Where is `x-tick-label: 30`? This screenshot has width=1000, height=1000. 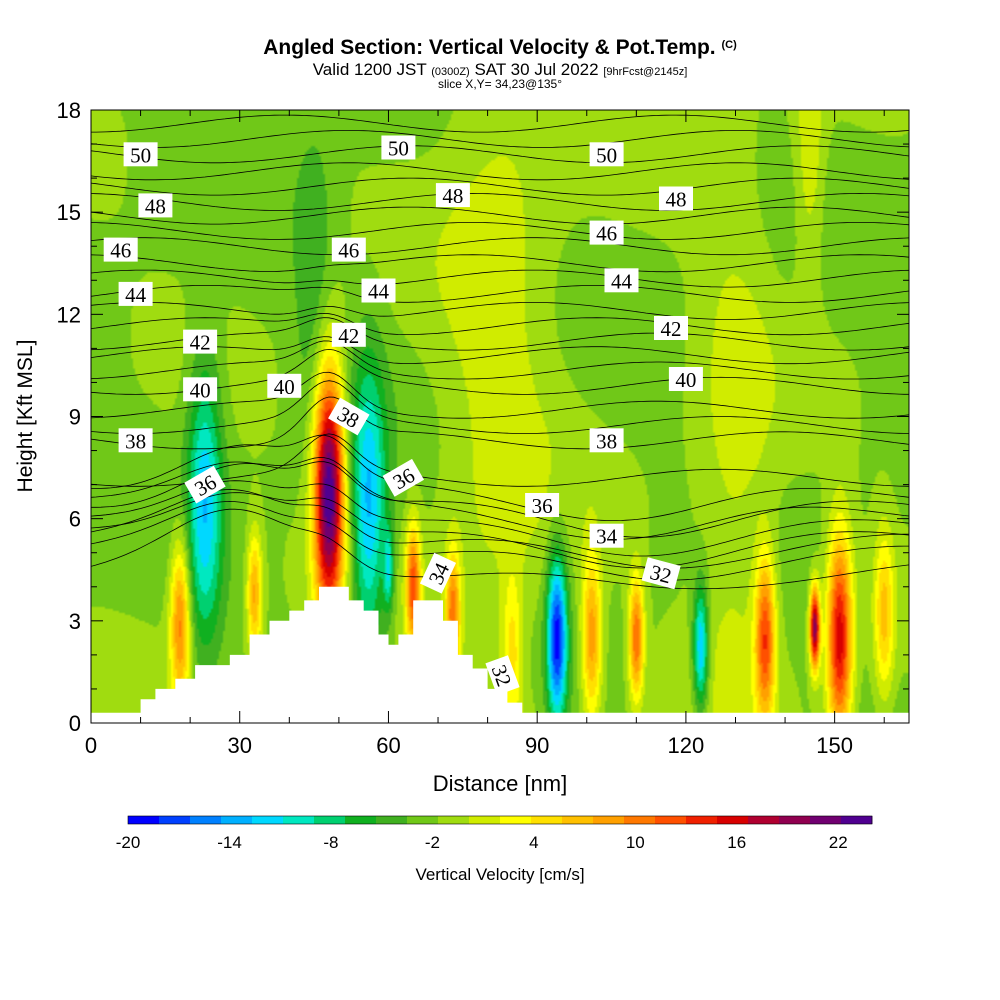
x-tick-label: 30 is located at coordinates (239, 745).